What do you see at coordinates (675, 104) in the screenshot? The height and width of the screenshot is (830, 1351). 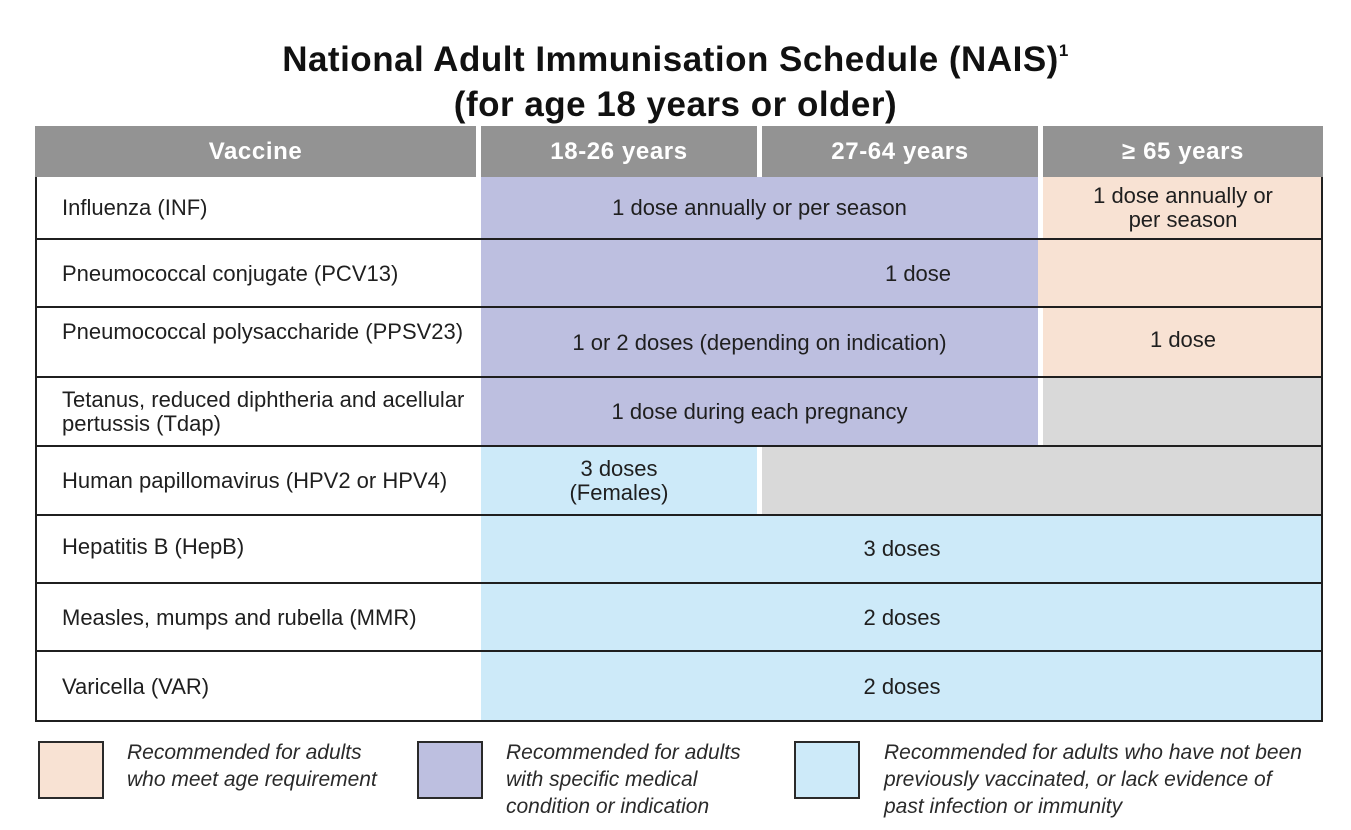 I see `title-line-2: (for age 18 years or older)` at bounding box center [675, 104].